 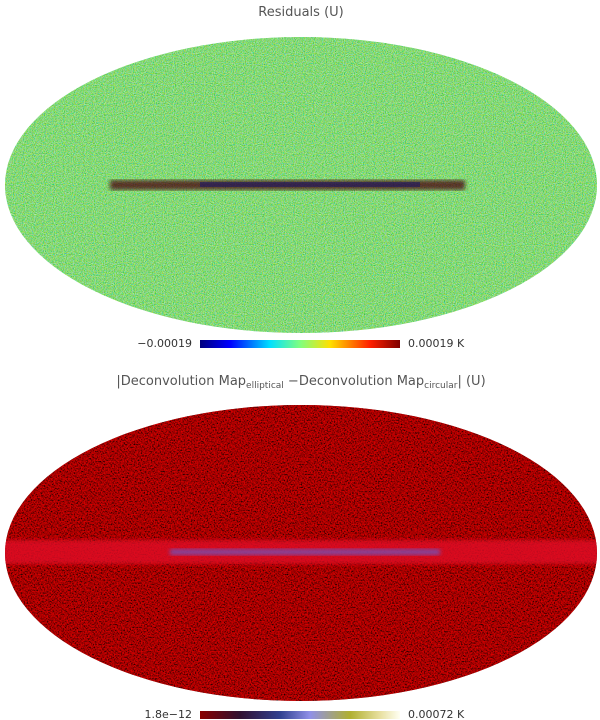 I want to click on panel-title: Residuals (U), so click(x=300, y=12).